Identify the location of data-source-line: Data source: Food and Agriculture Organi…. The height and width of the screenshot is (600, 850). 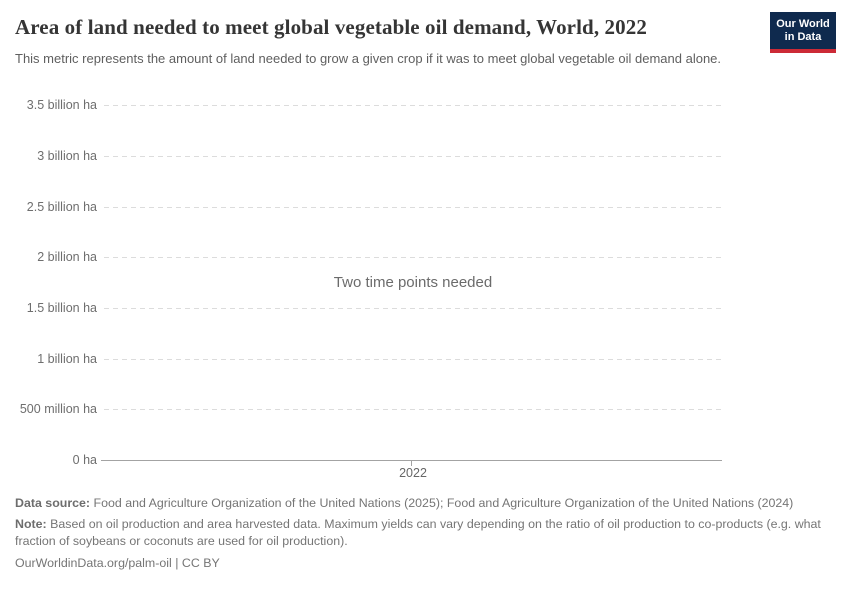
(422, 504).